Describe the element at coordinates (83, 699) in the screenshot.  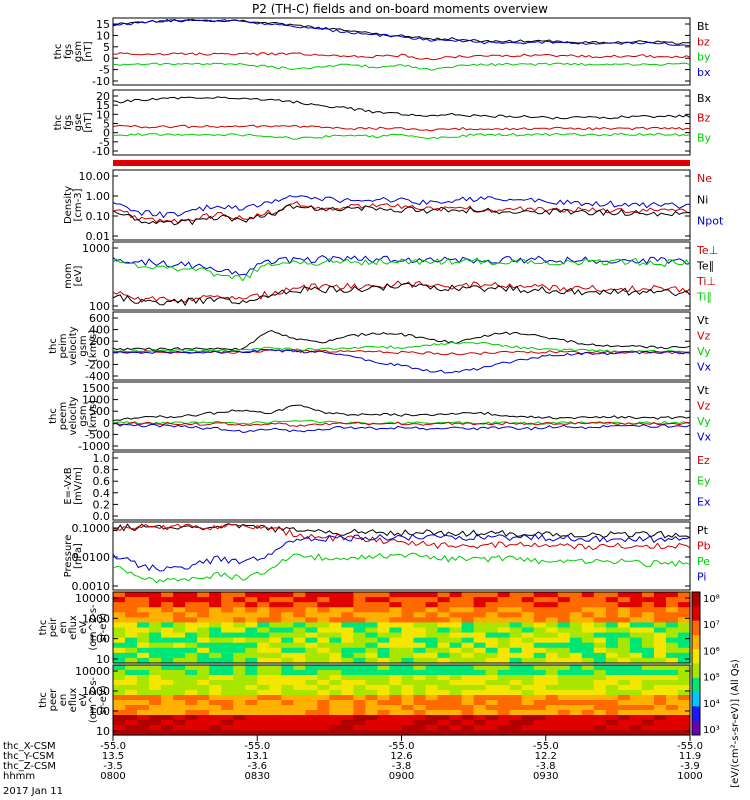
I see `y-axis-label: eV` at that location.